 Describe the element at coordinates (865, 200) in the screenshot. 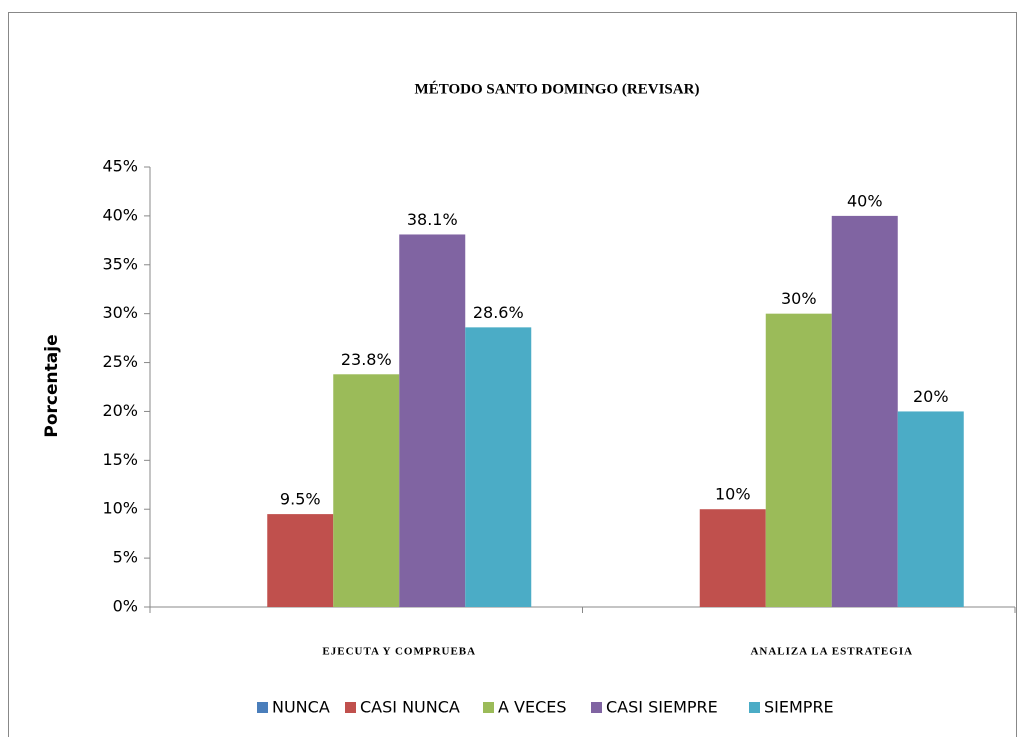

I see `data-label: 40%` at that location.